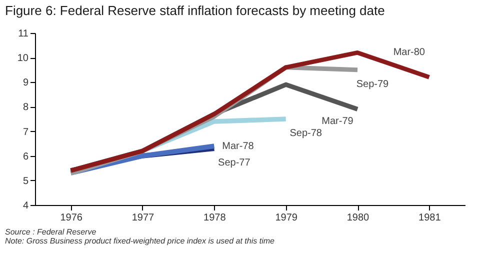 This screenshot has width=500, height=266. What do you see at coordinates (143, 218) in the screenshot?
I see `x-tick-label: 1977` at bounding box center [143, 218].